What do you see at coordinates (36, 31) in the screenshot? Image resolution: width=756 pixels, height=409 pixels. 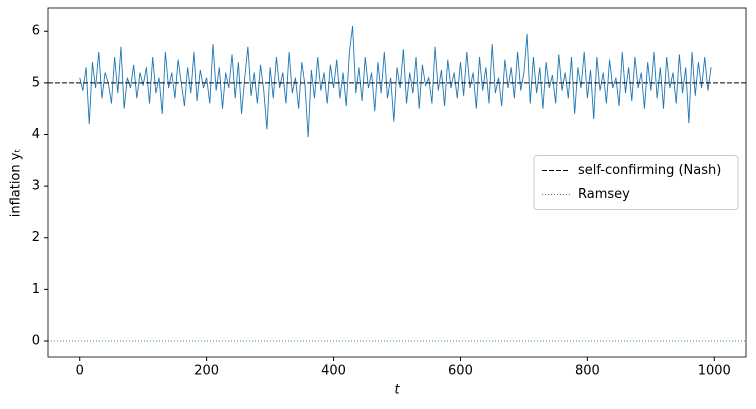 I see `y-tick-label: 6` at bounding box center [36, 31].